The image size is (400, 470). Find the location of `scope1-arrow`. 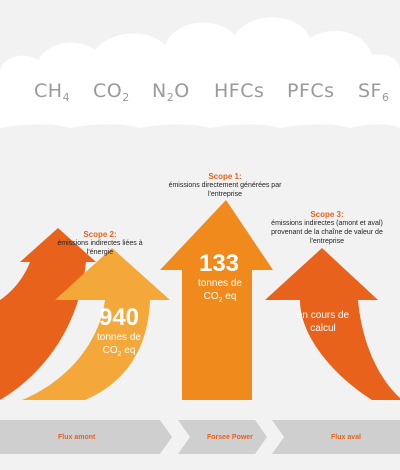

scope1-arrow is located at coordinates (216, 300).